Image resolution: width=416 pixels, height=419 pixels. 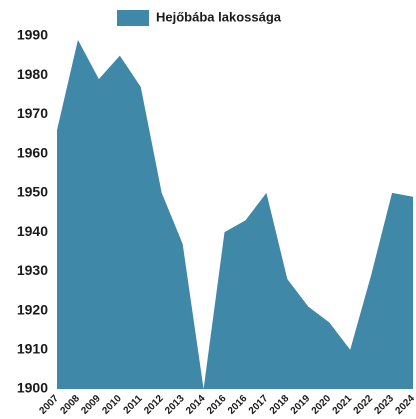 I want to click on legend-label: Hejőbába lakossága, so click(x=219, y=16).